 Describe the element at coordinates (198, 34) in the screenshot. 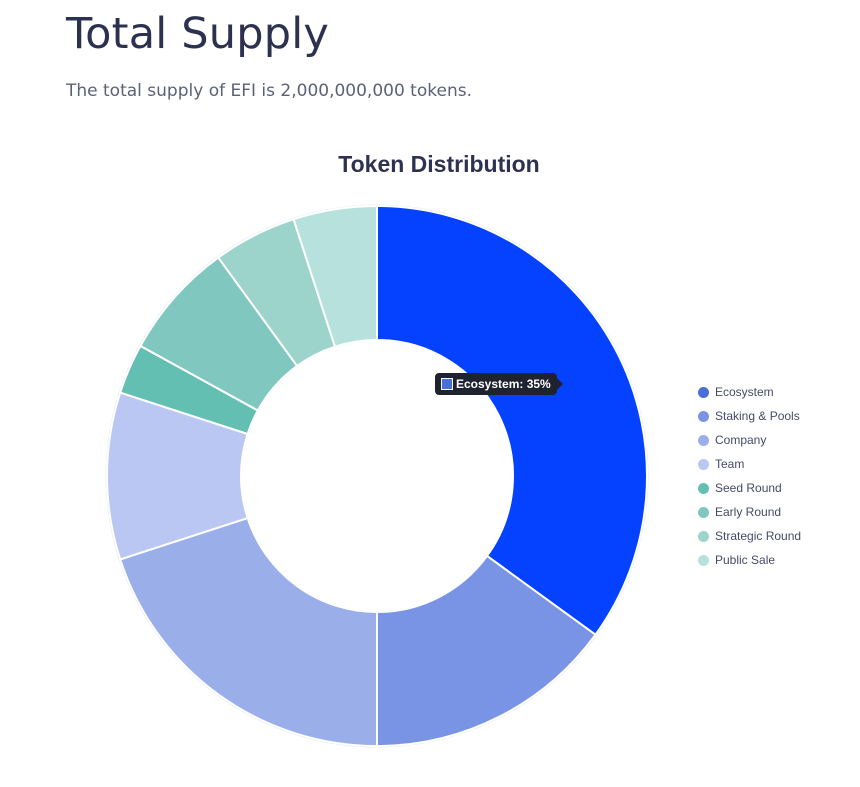

I see `page-title: Total Supply` at that location.